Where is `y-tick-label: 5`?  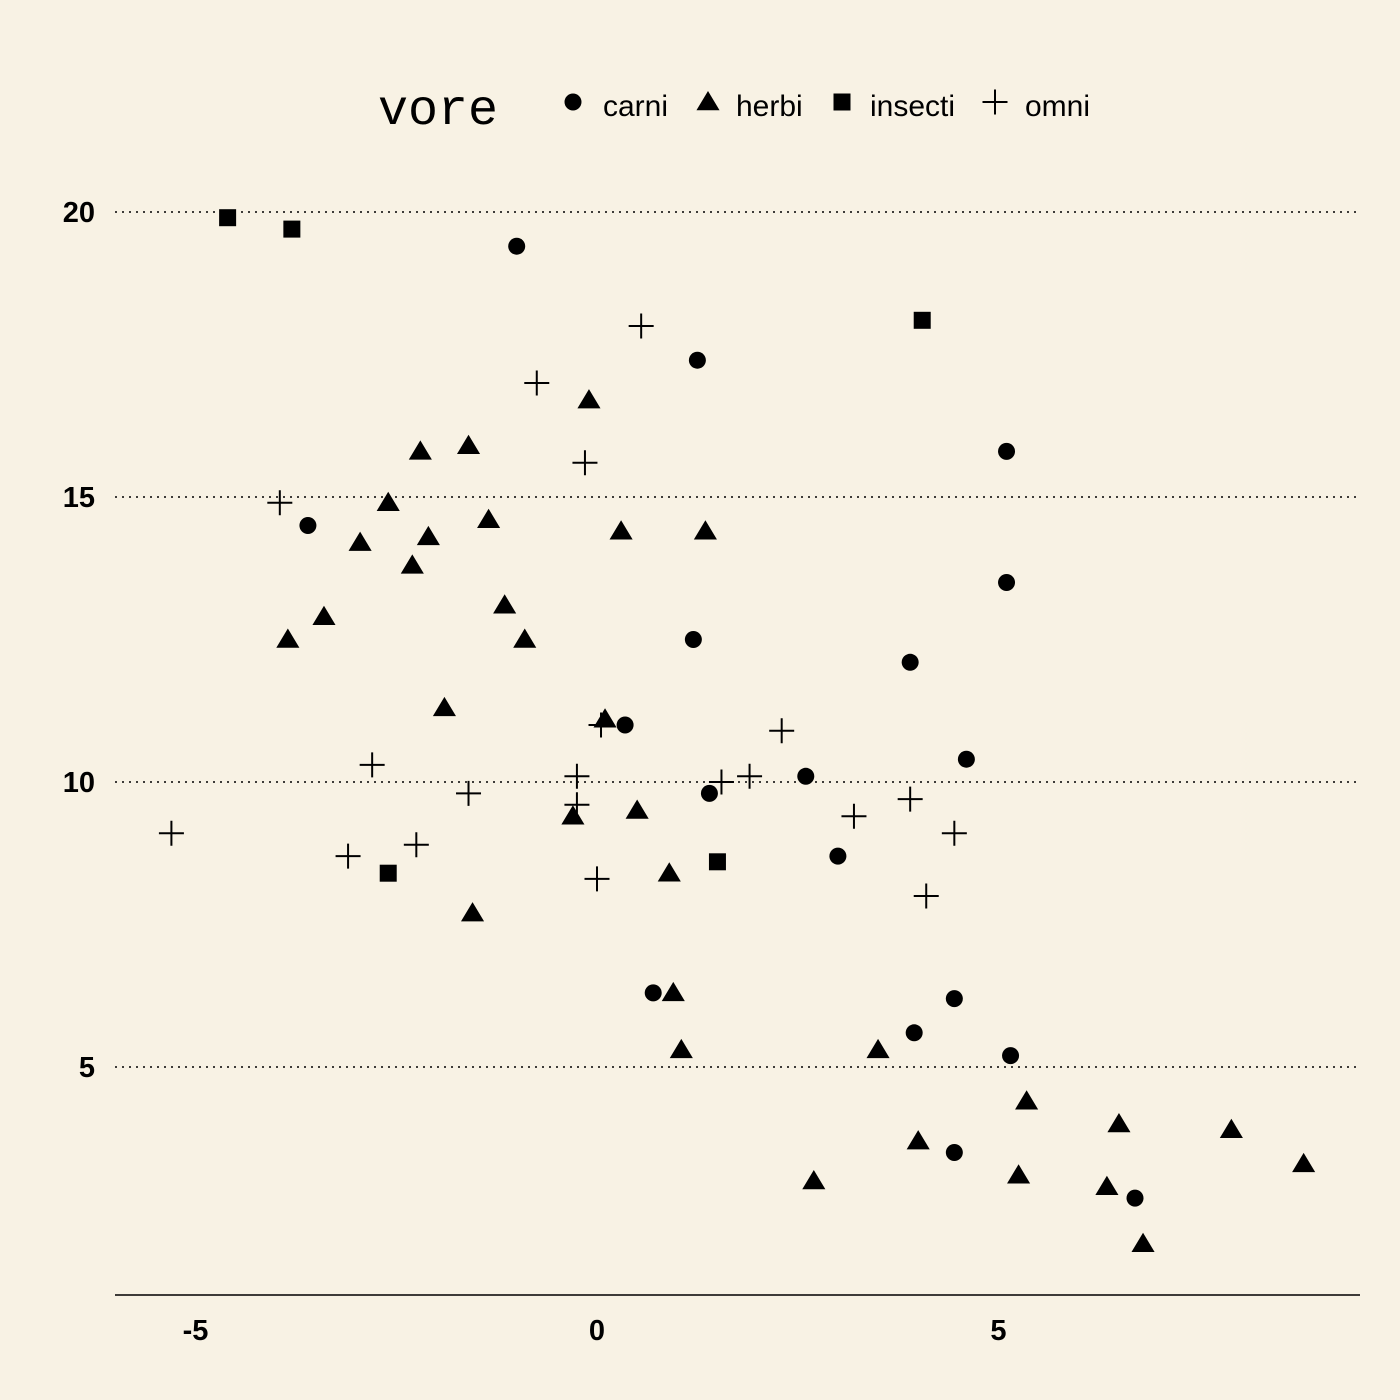 y-tick-label: 5 is located at coordinates (87, 1068).